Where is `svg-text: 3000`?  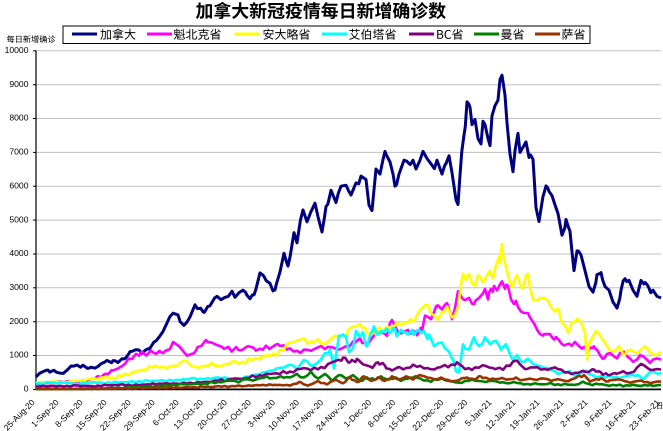 svg-text: 3000 is located at coordinates (18, 287).